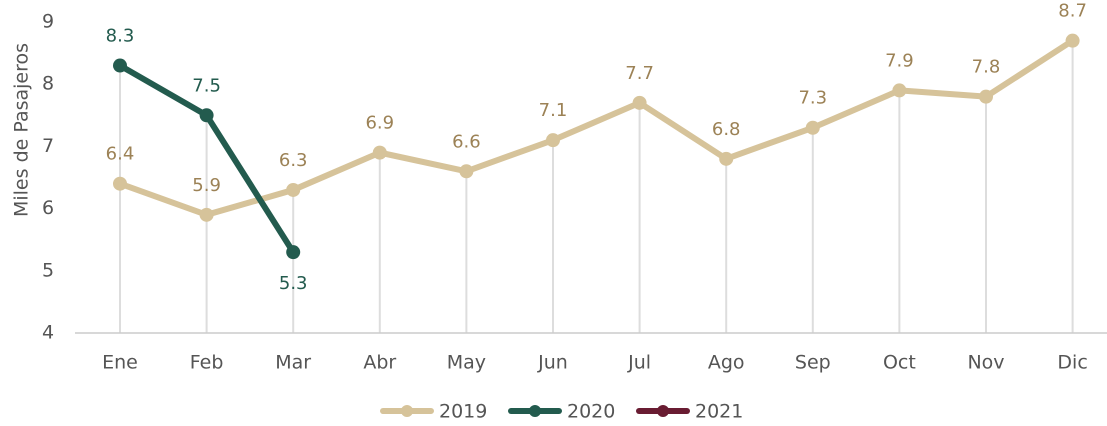 This screenshot has width=1107, height=426. Describe the element at coordinates (591, 412) in the screenshot. I see `legend-label: 2020` at that location.